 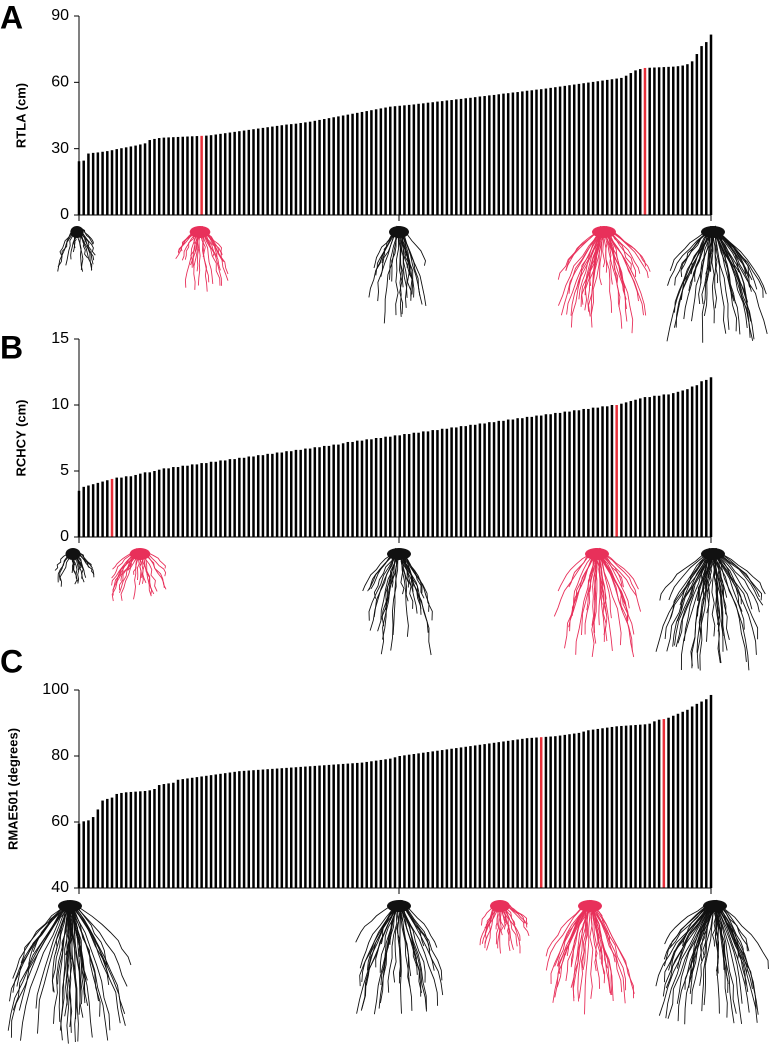 What do you see at coordinates (60, 338) in the screenshot?
I see `y-tick-label: 15` at bounding box center [60, 338].